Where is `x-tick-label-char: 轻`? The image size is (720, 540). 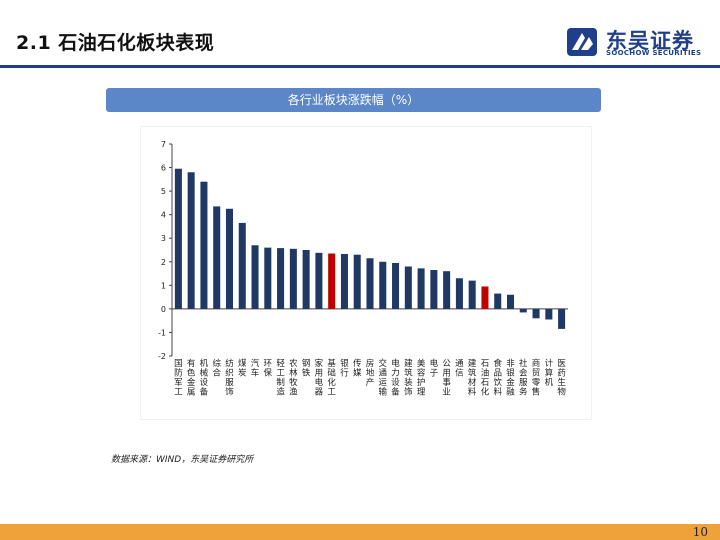 x-tick-label-char: 轻 is located at coordinates (280, 363).